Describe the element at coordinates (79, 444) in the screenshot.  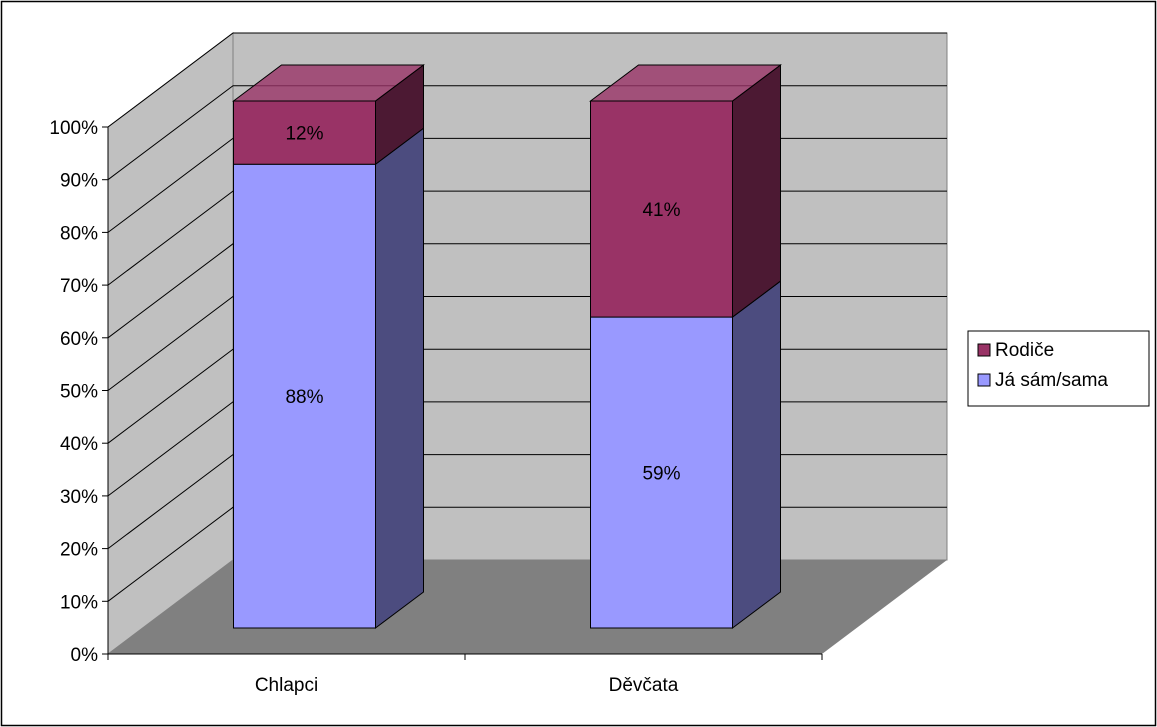
I see `y-tick-label: 40%` at that location.